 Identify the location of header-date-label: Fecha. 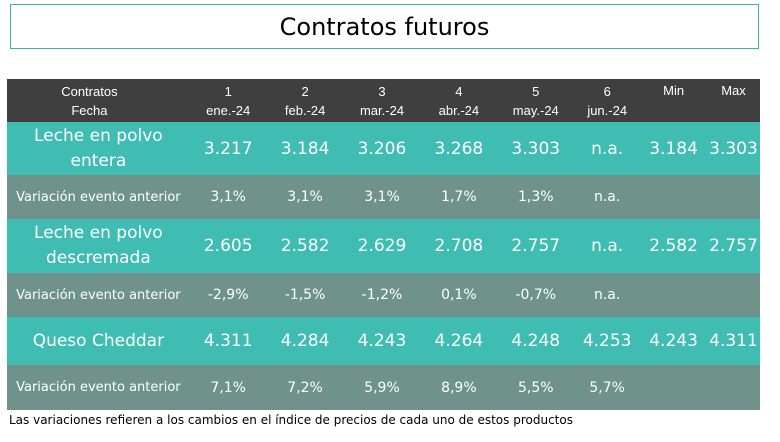
(89, 110).